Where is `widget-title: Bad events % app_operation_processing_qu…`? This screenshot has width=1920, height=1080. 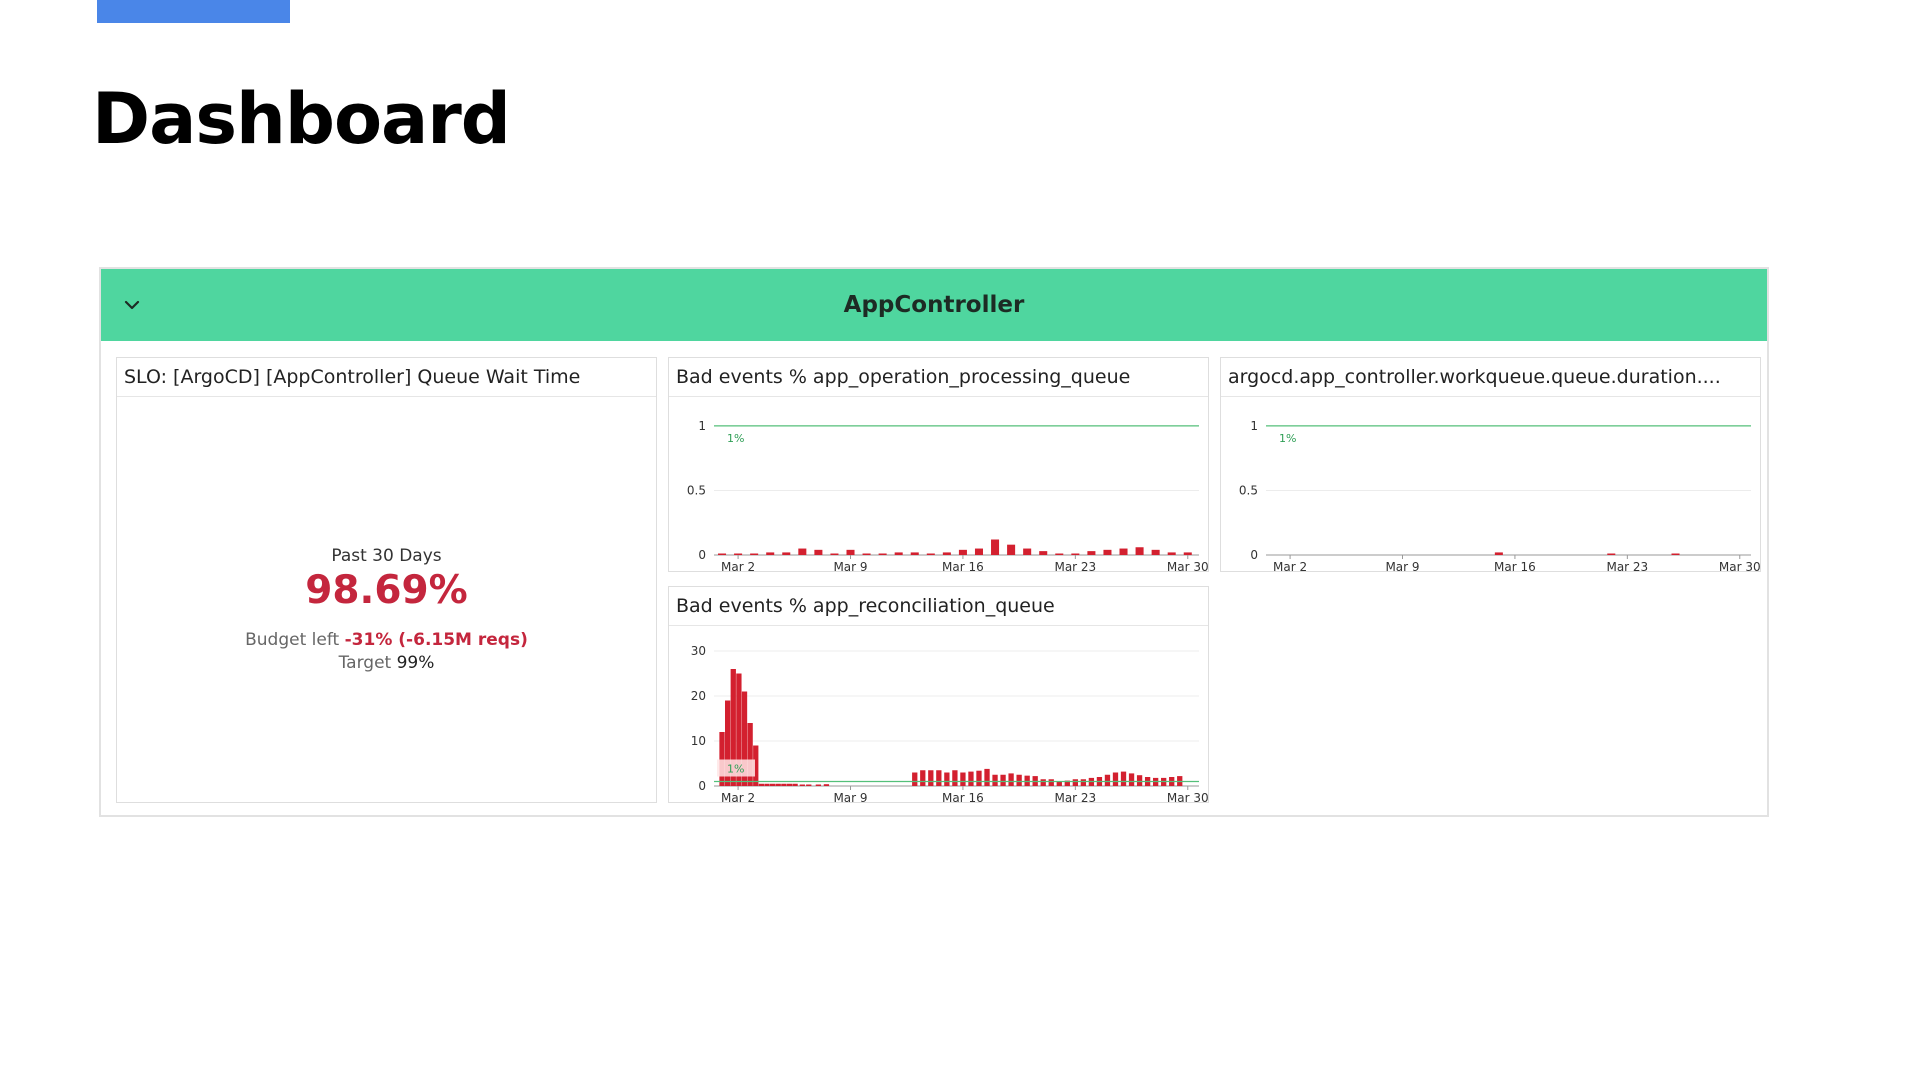
widget-title: Bad events % app_operation_processing_qu… is located at coordinates (938, 377).